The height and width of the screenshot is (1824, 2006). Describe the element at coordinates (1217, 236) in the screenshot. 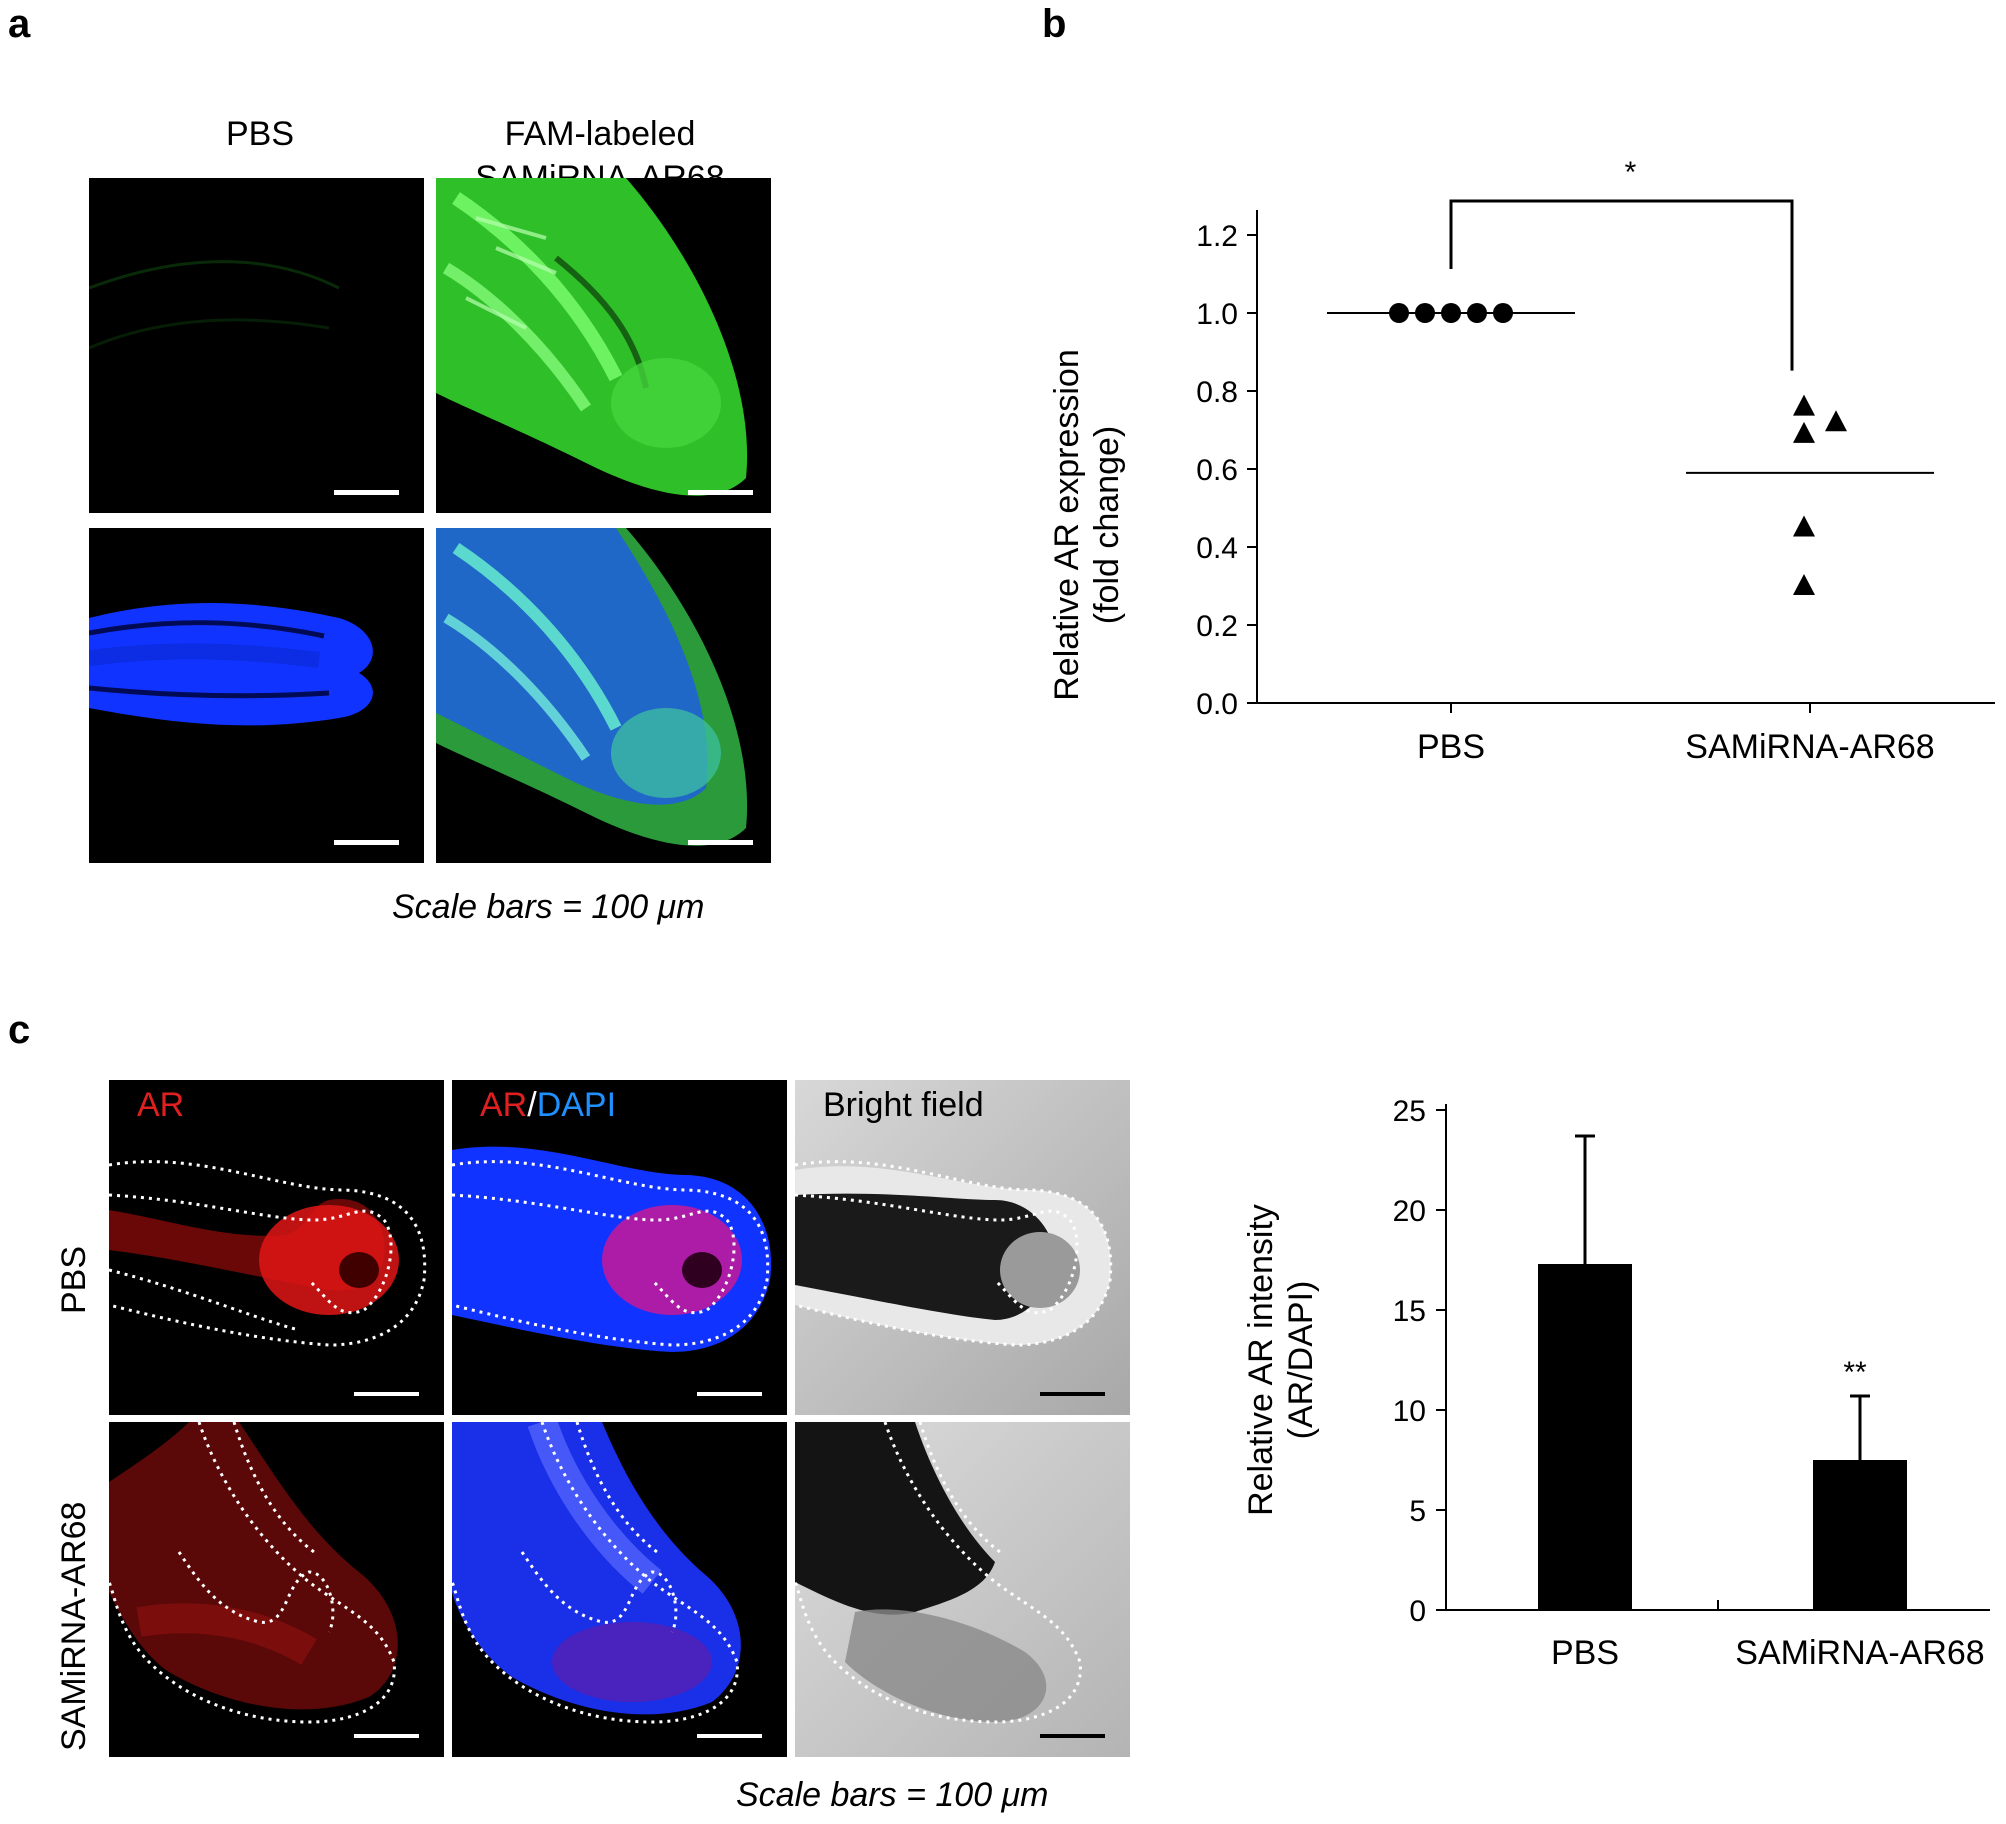

I see `chart-b-ytick-label: 1.2` at that location.